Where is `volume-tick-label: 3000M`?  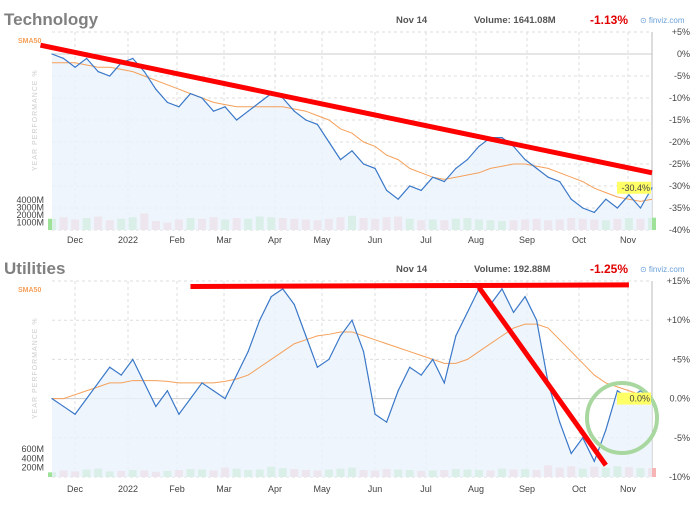 volume-tick-label: 3000M is located at coordinates (30, 208).